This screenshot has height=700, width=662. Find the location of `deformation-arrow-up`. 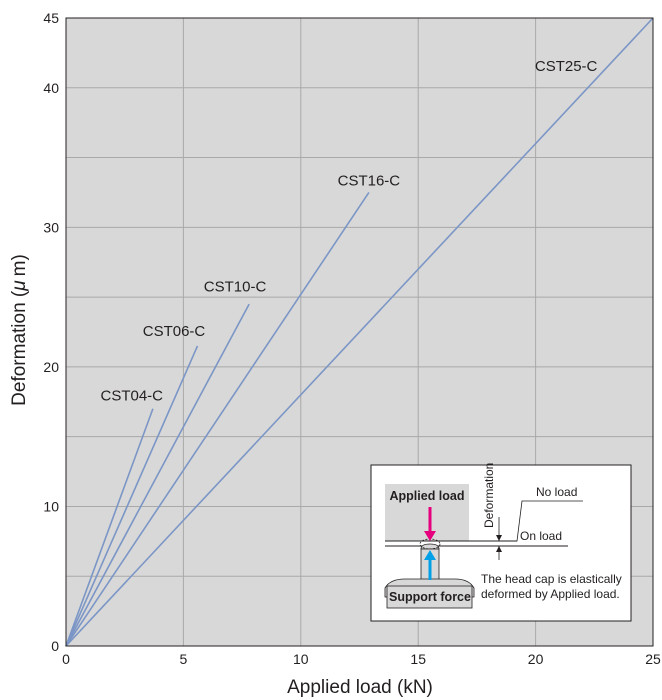

deformation-arrow-up is located at coordinates (499, 549).